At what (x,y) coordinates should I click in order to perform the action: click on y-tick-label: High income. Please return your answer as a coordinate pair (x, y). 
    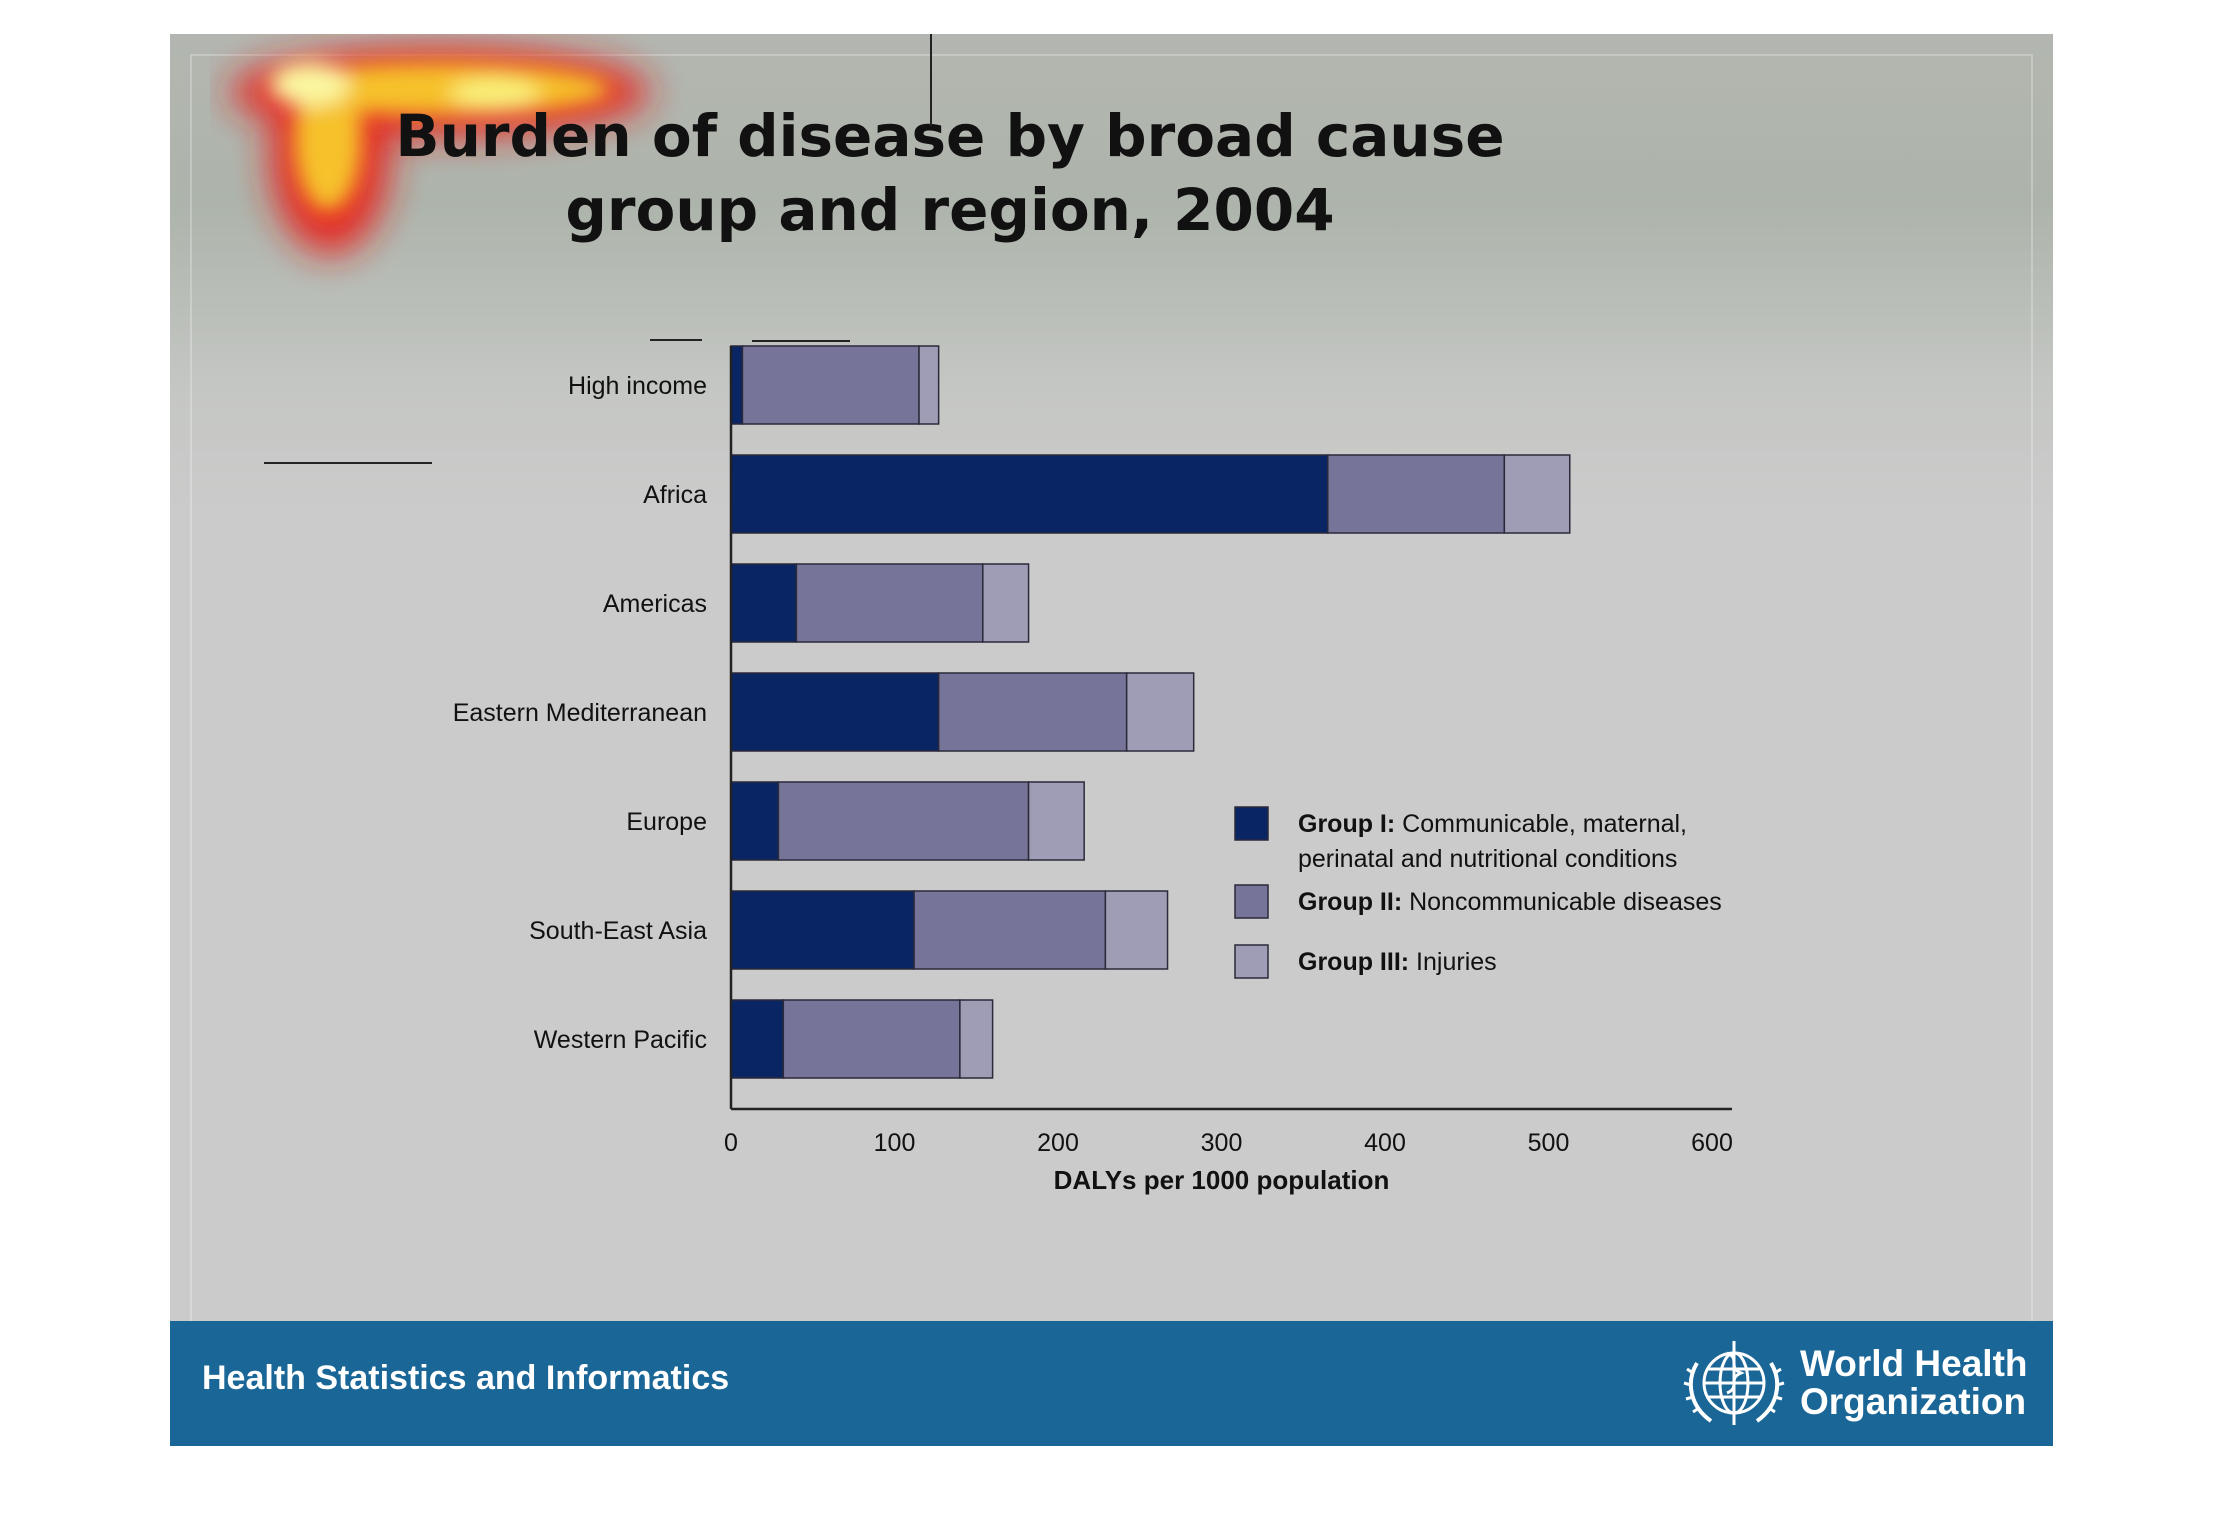
    Looking at the image, I should click on (637, 386).